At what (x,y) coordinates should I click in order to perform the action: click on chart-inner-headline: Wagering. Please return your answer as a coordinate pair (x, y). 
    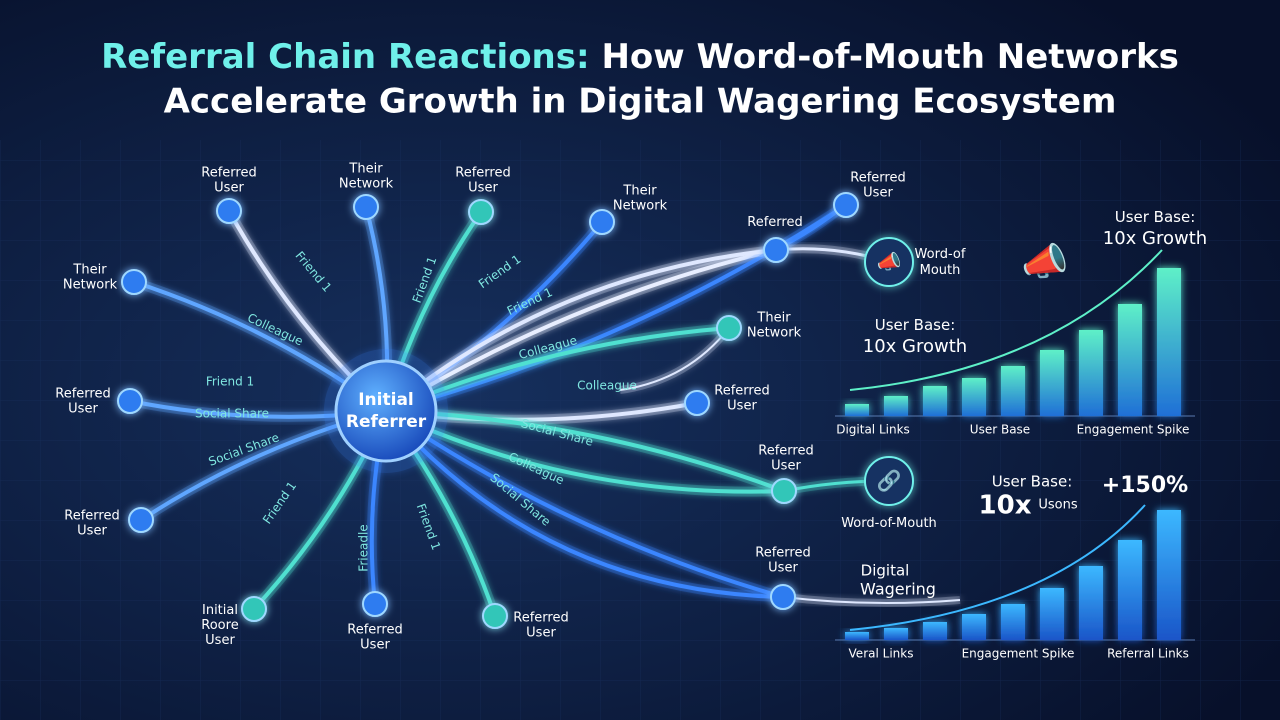
    Looking at the image, I should click on (898, 589).